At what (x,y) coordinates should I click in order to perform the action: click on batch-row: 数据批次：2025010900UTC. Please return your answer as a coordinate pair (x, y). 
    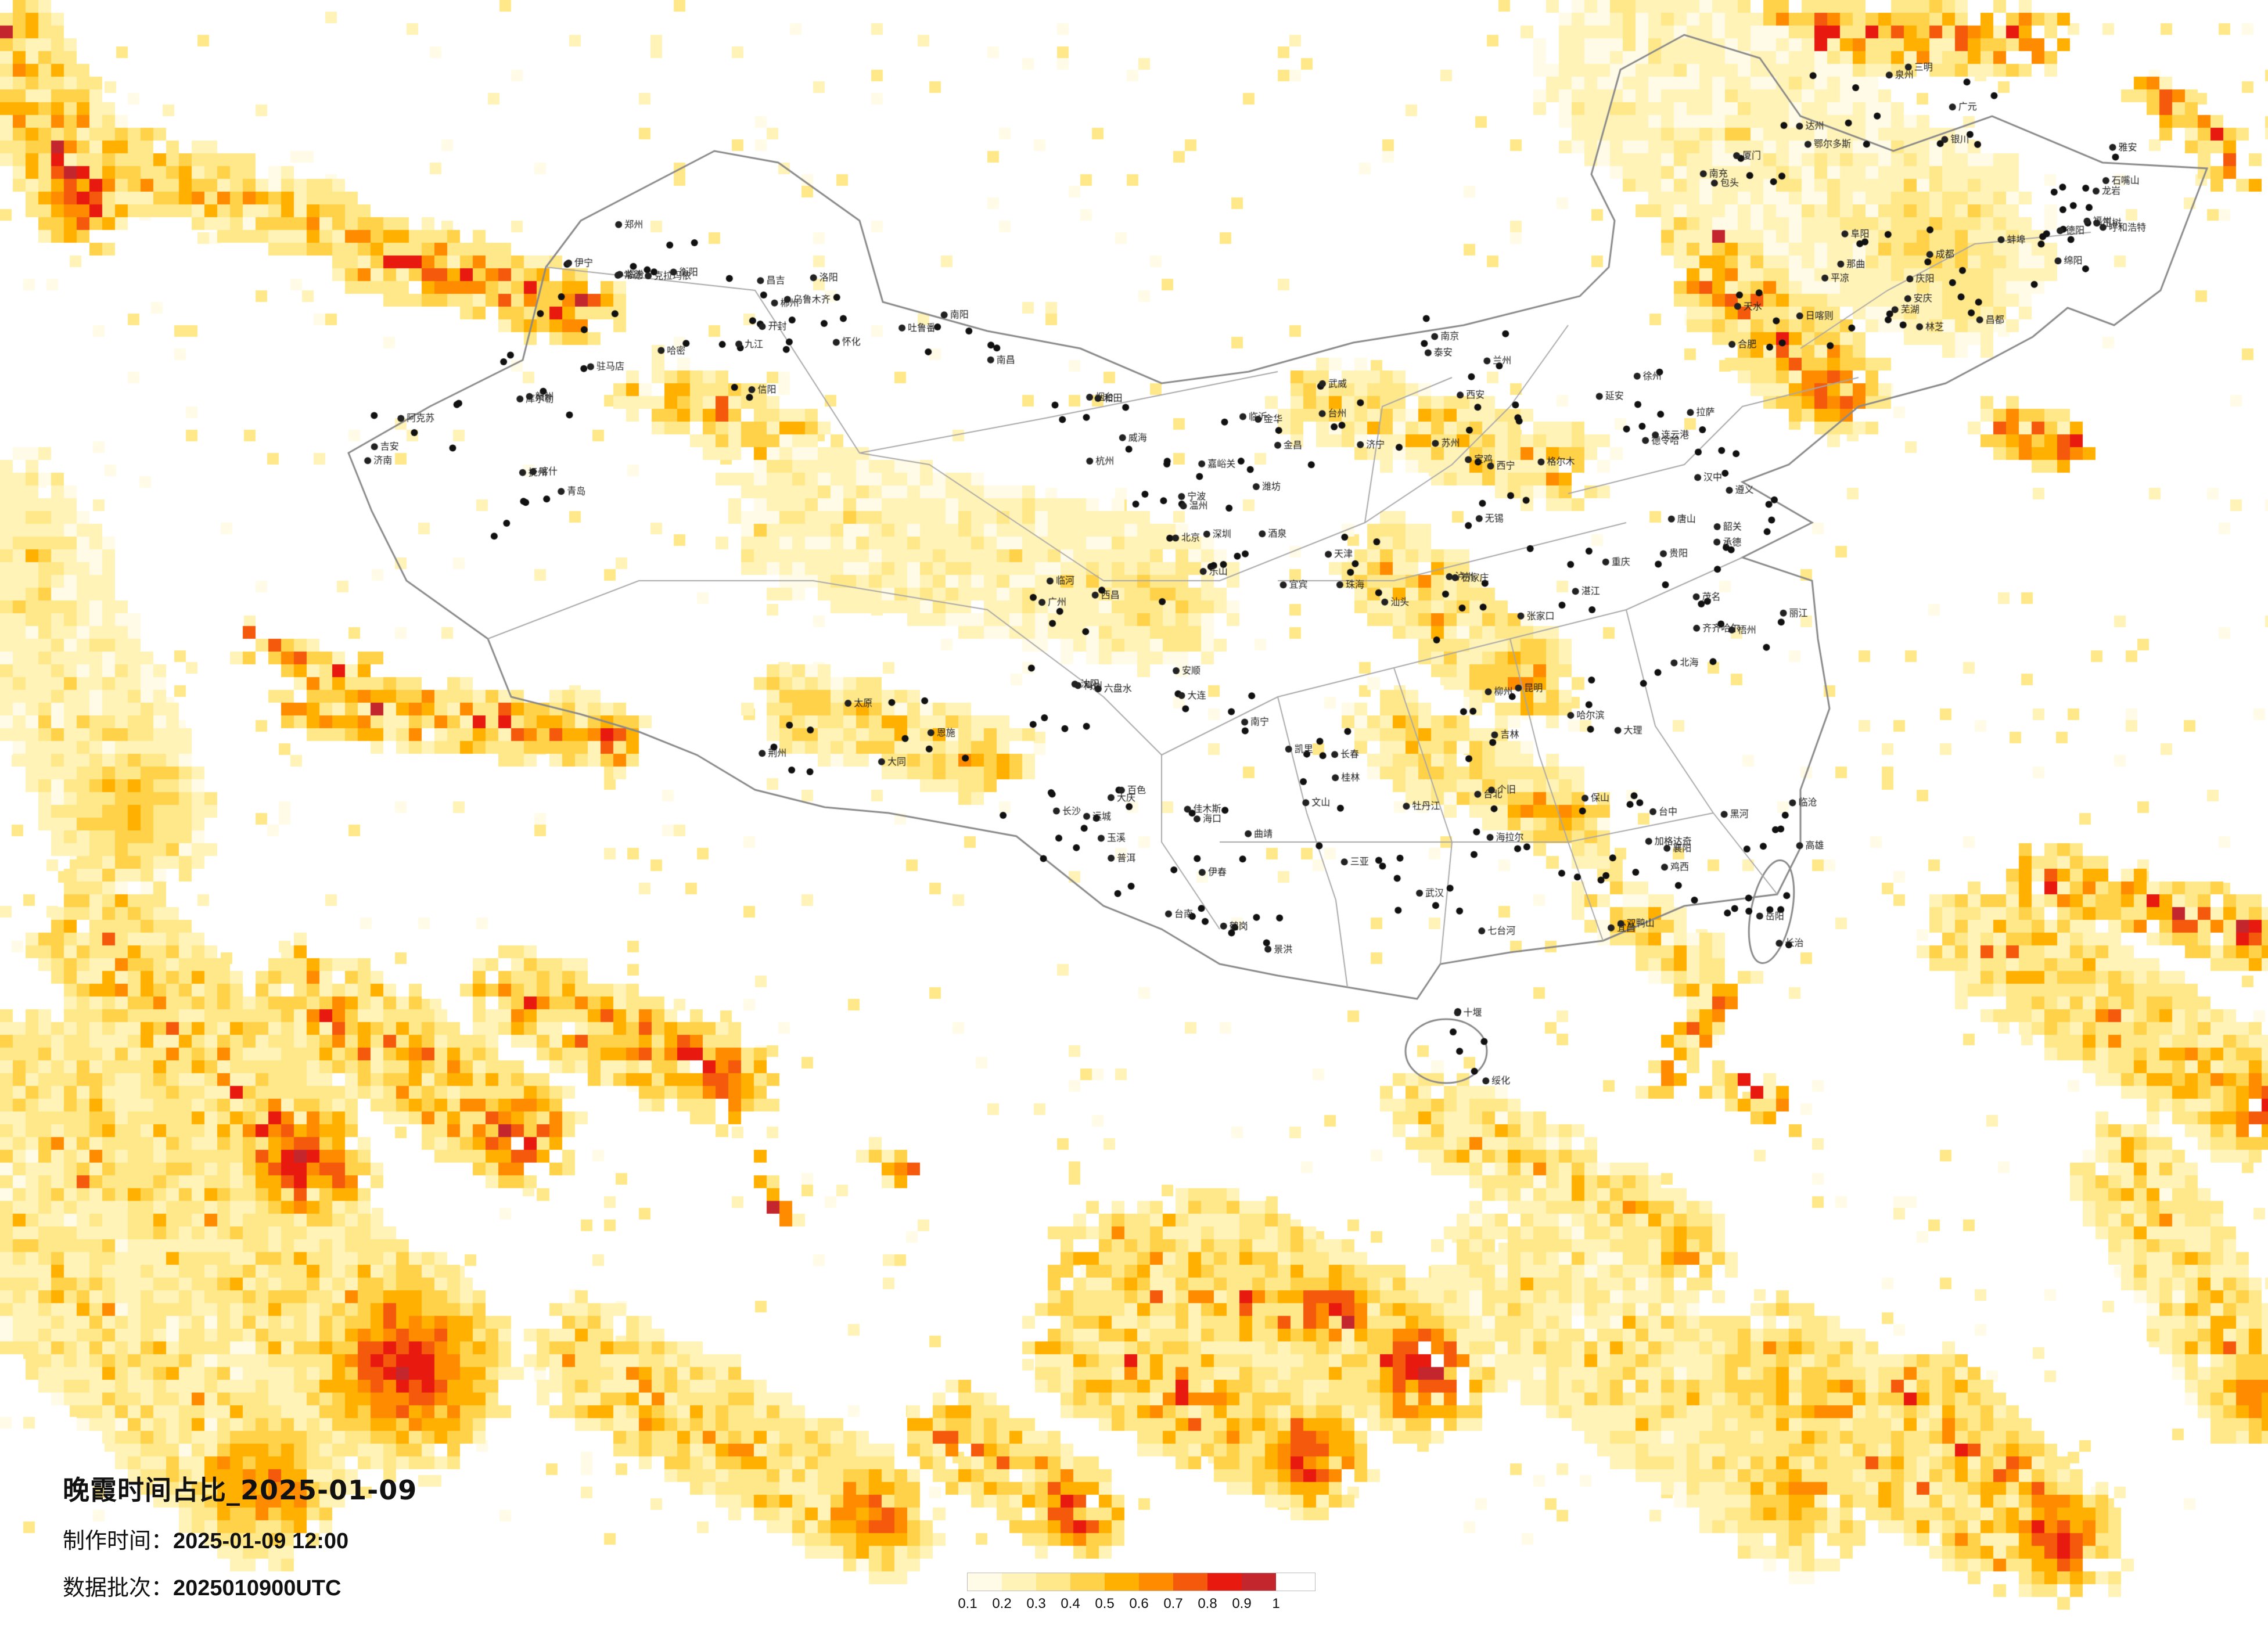
    Looking at the image, I should click on (240, 1586).